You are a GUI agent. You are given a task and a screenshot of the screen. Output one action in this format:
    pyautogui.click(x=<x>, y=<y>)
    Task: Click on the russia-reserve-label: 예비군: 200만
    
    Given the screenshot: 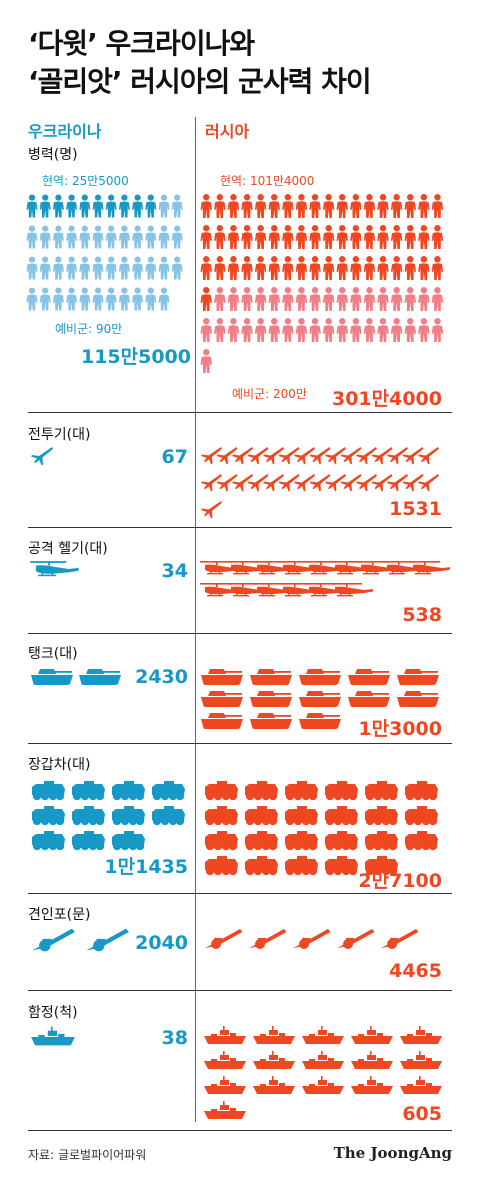 What is the action you would take?
    pyautogui.click(x=269, y=394)
    